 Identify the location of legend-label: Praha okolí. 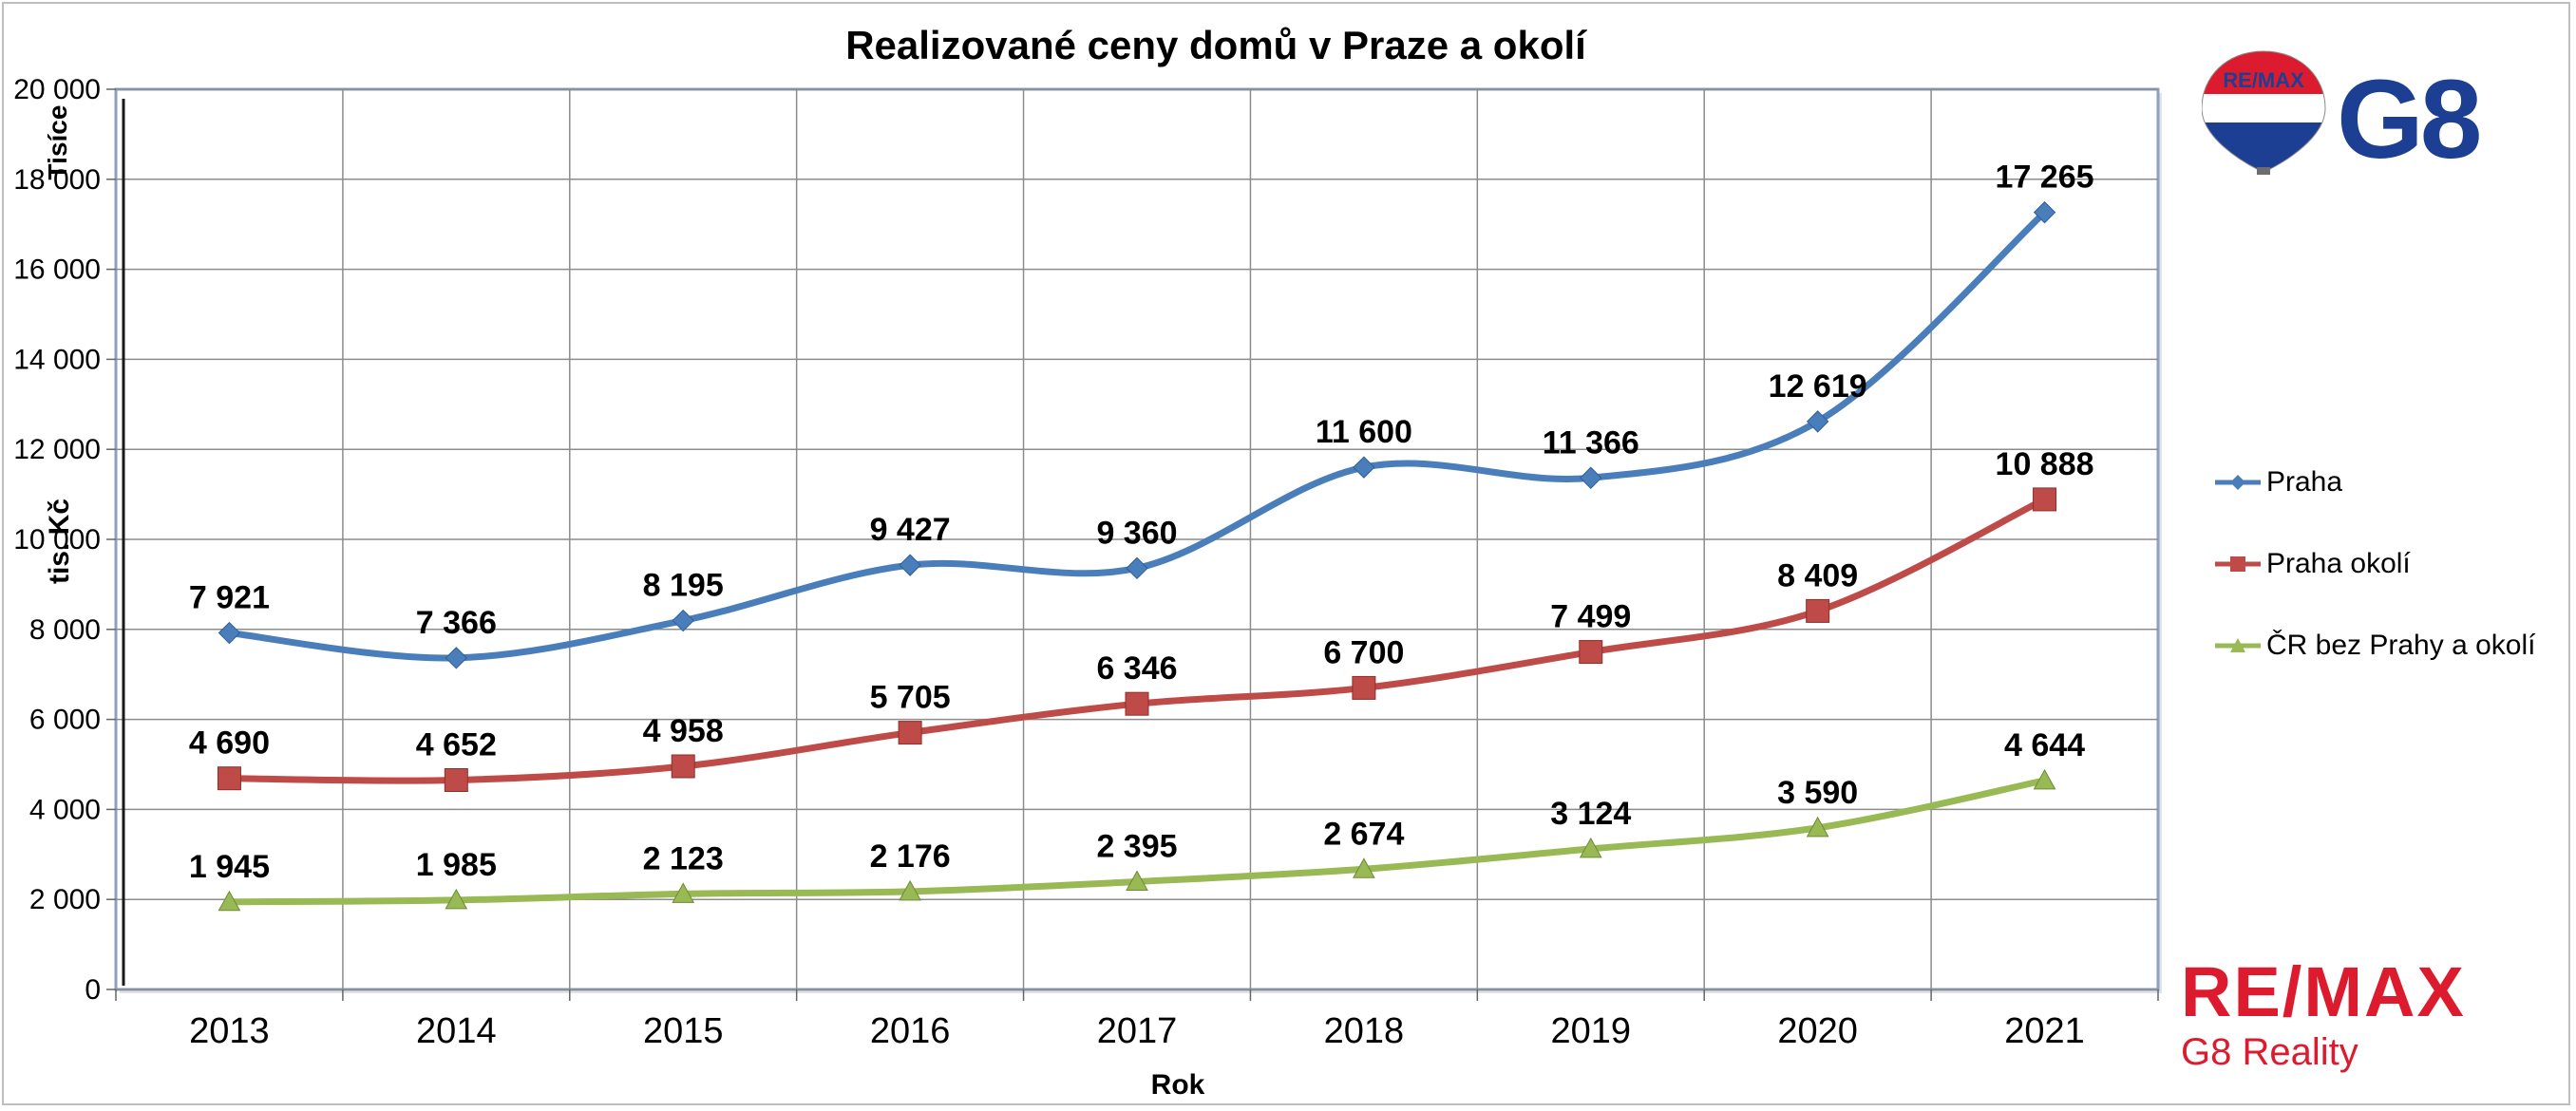
(2338, 563).